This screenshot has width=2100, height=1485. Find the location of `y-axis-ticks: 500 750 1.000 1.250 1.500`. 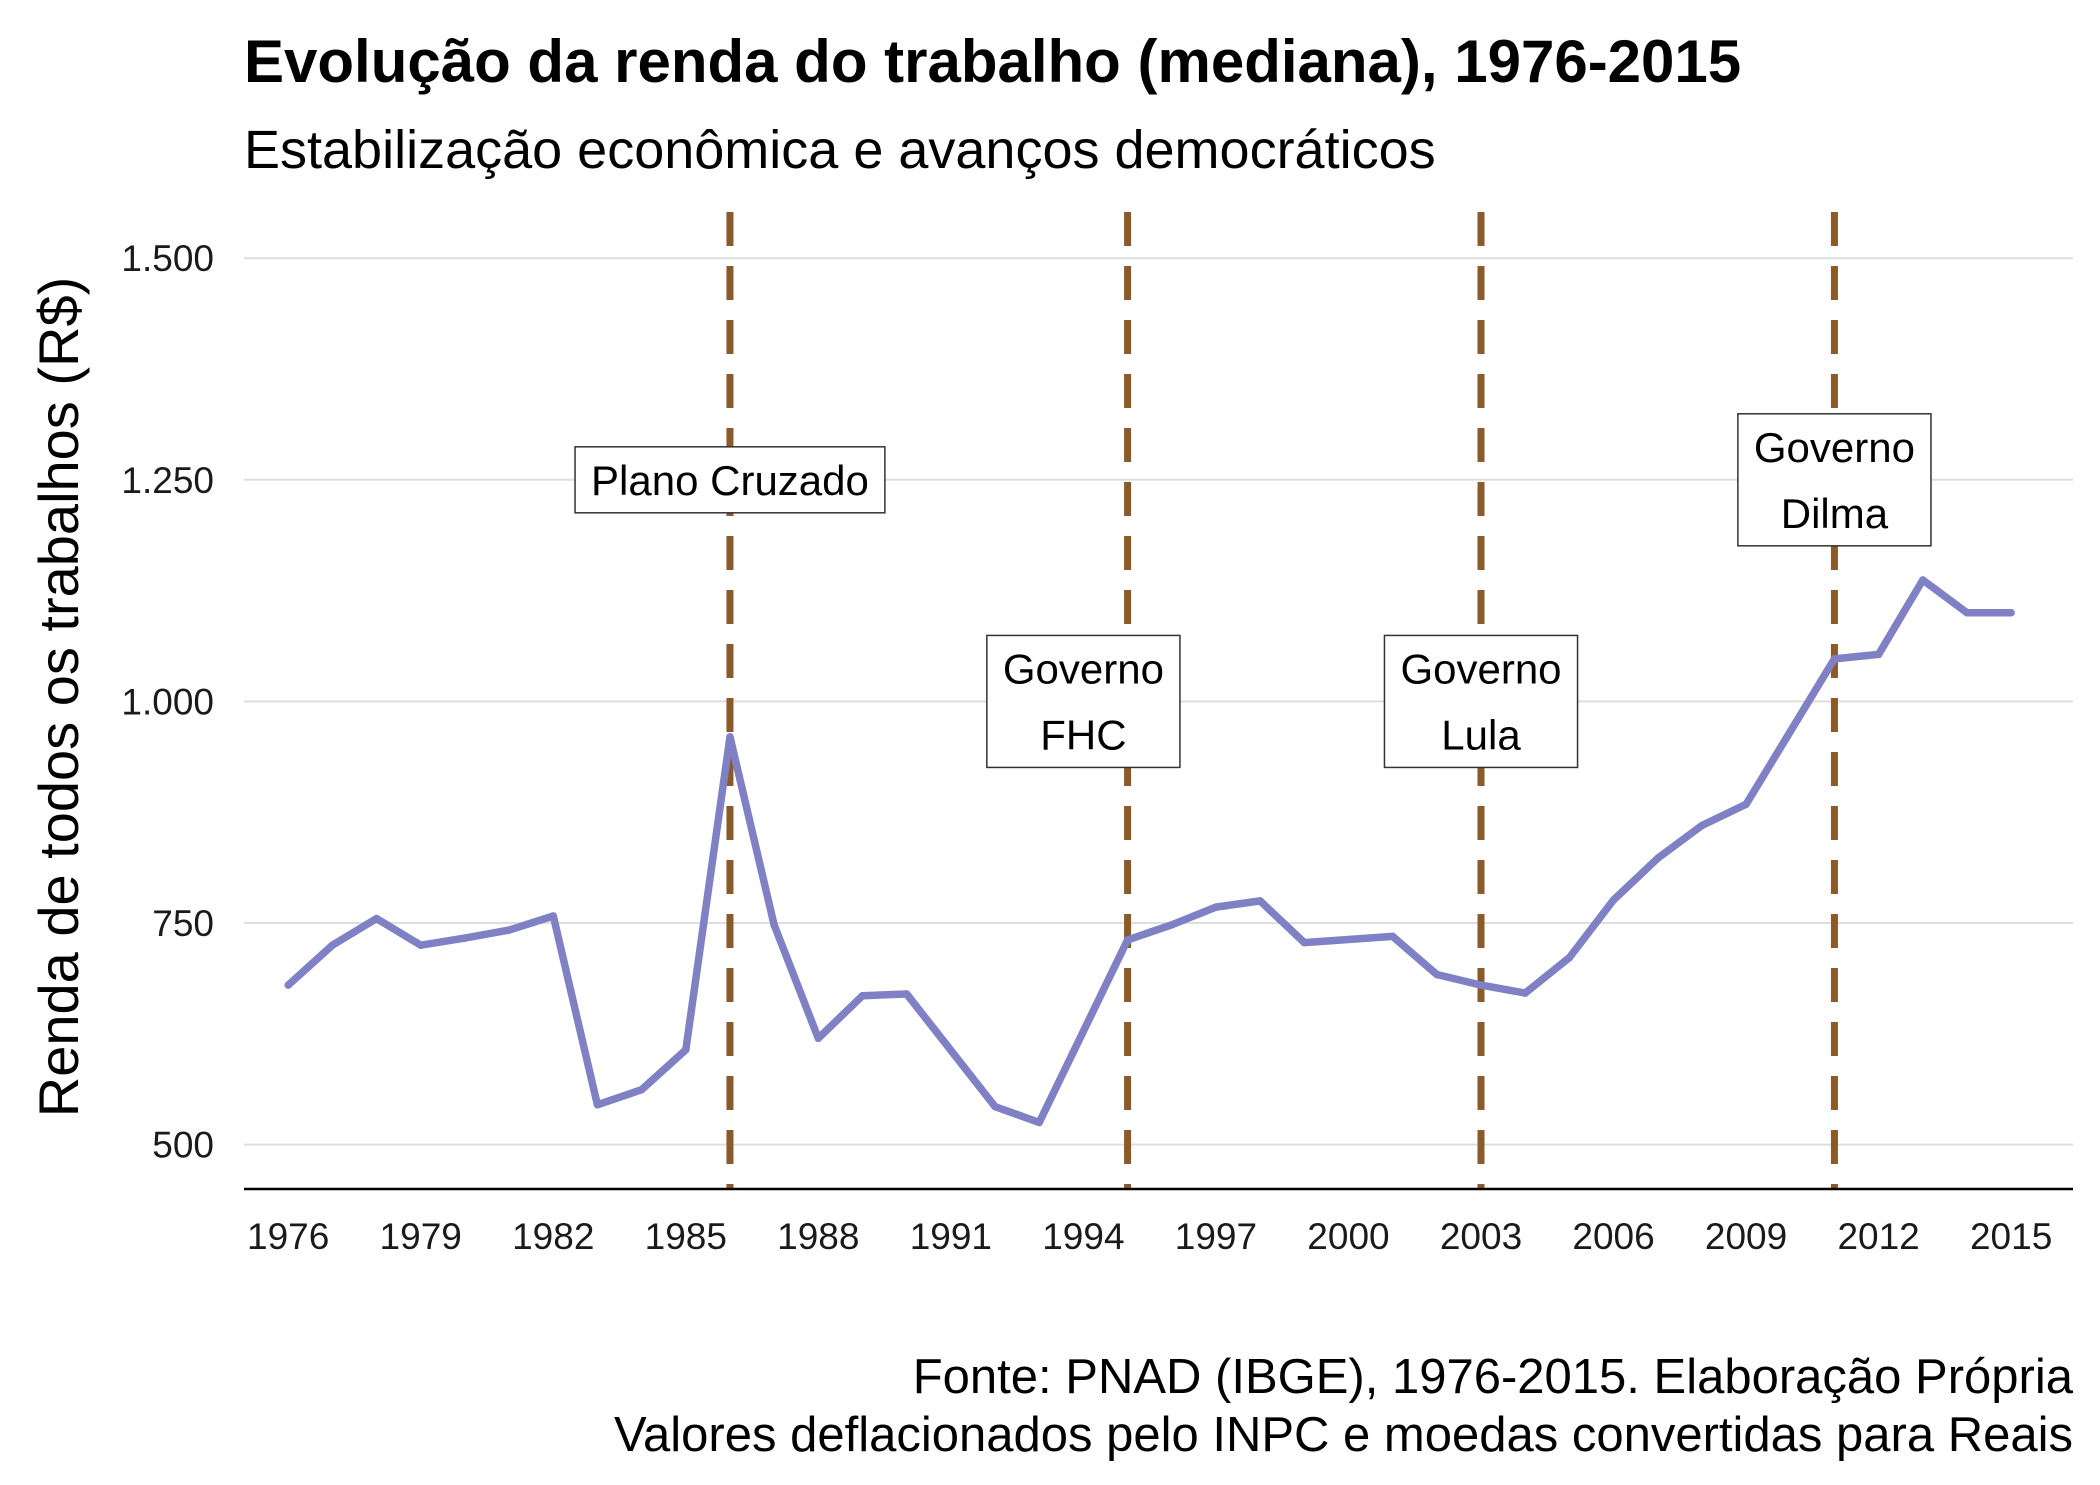

y-axis-ticks: 500 750 1.000 1.250 1.500 is located at coordinates (167, 701).